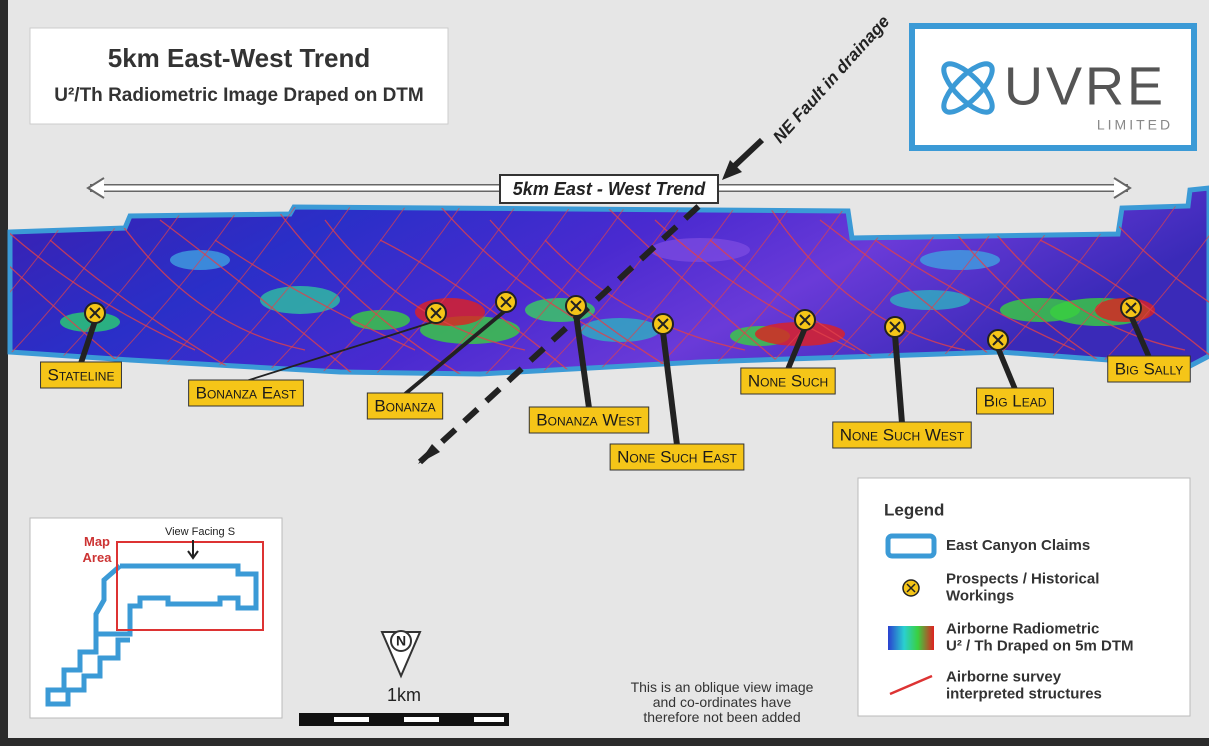  I want to click on text-line: Airborne Radiometric, so click(1022, 628).